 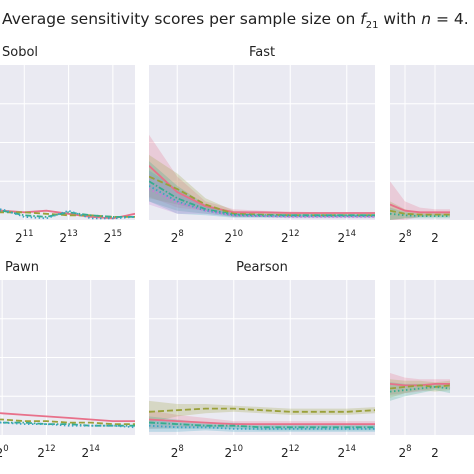 I want to click on subplot-title: Fast, so click(x=262, y=52).